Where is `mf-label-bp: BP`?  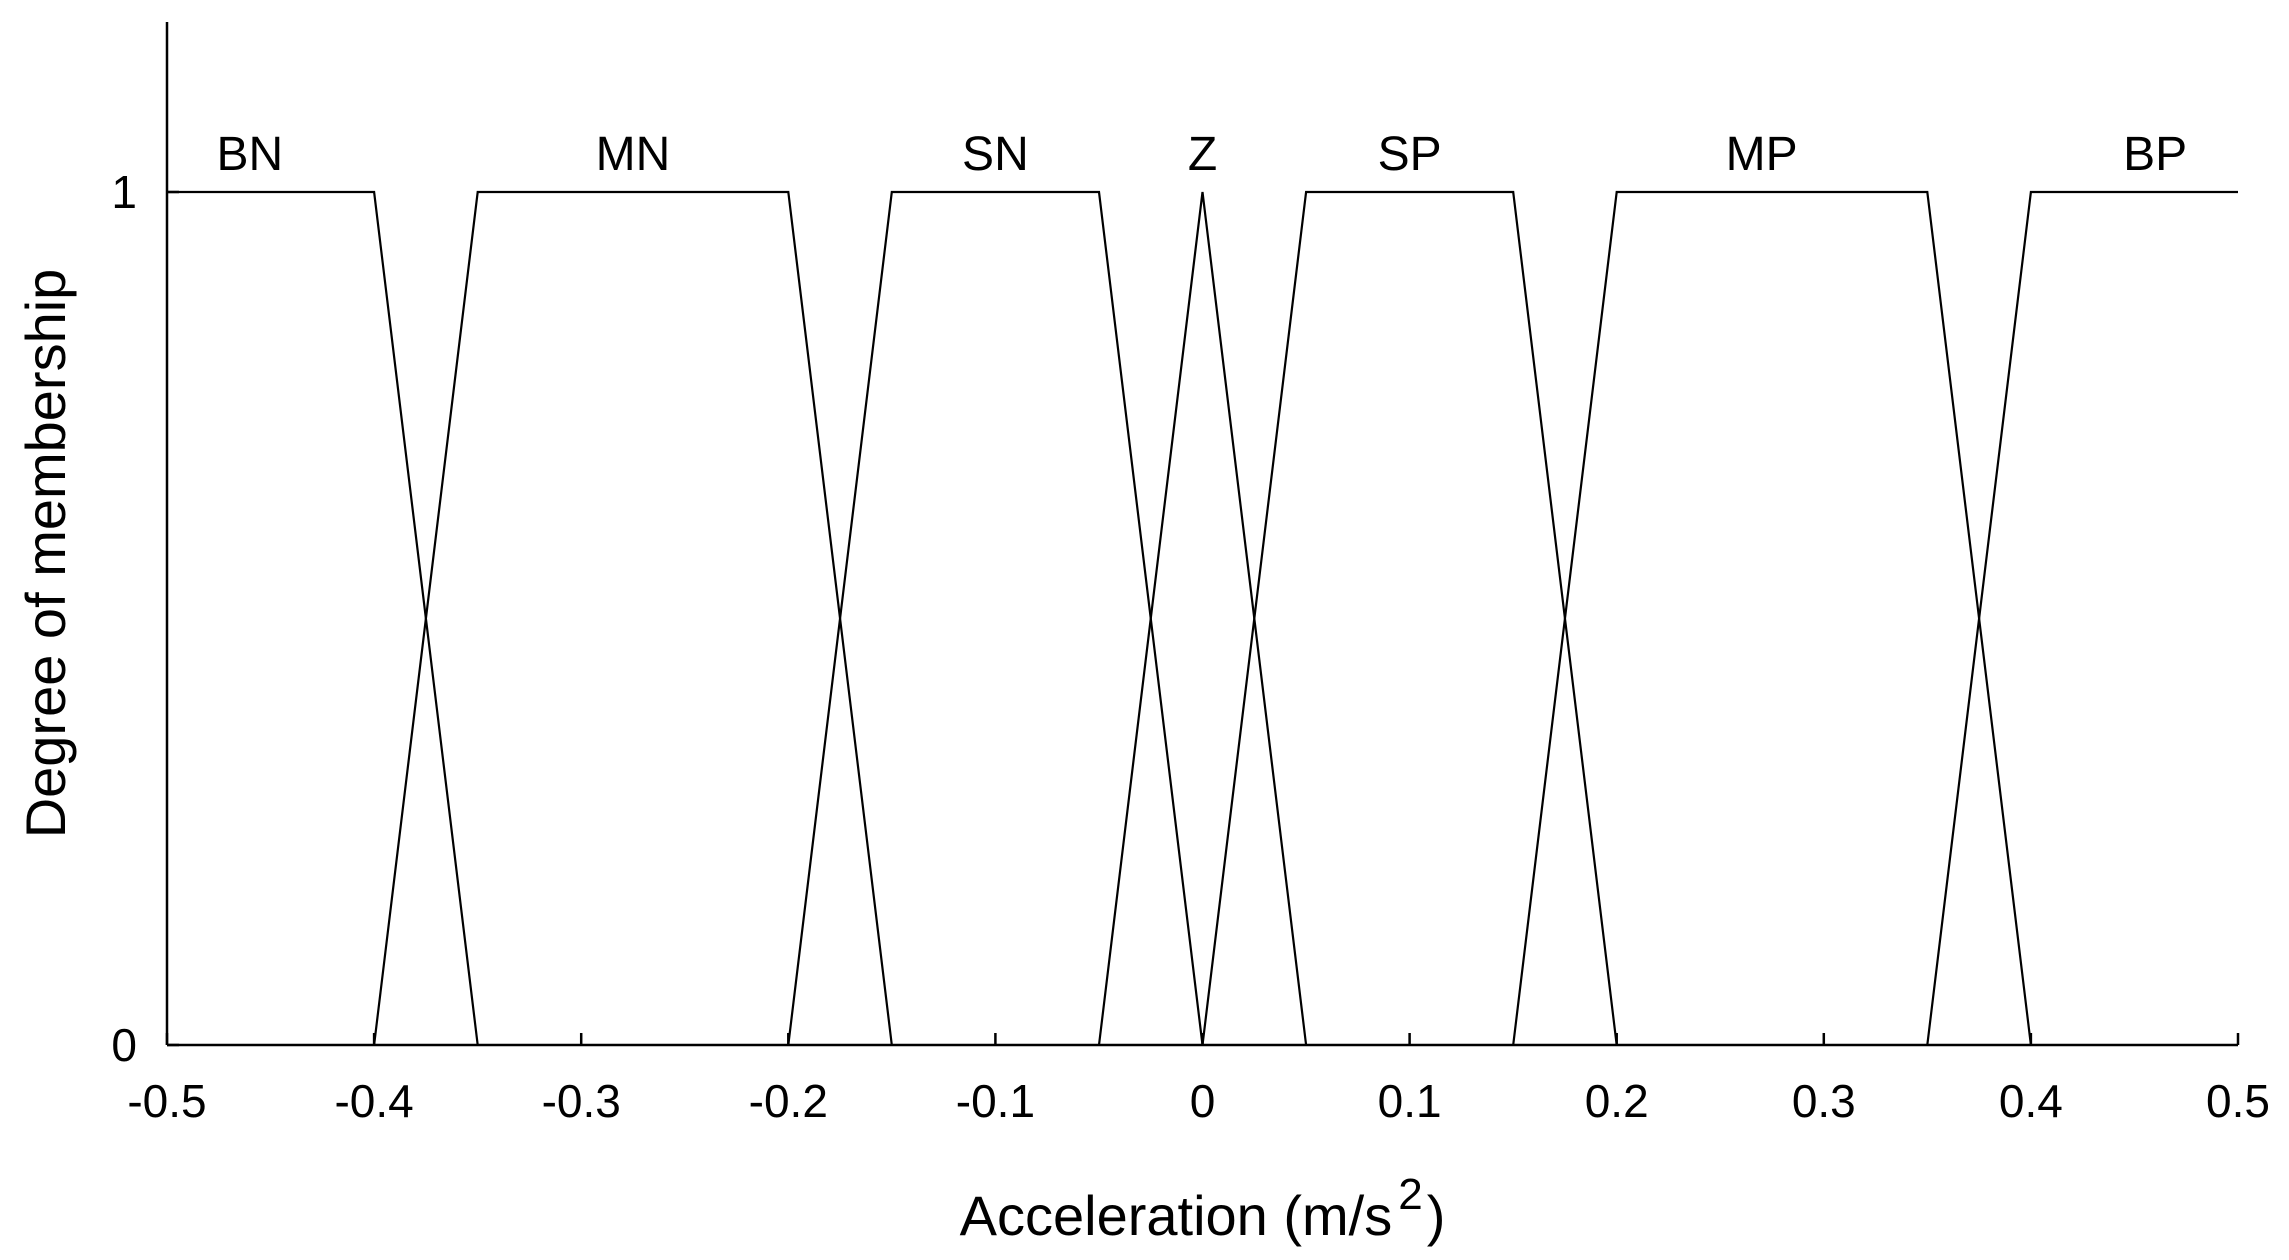
mf-label-bp: BP is located at coordinates (2155, 154).